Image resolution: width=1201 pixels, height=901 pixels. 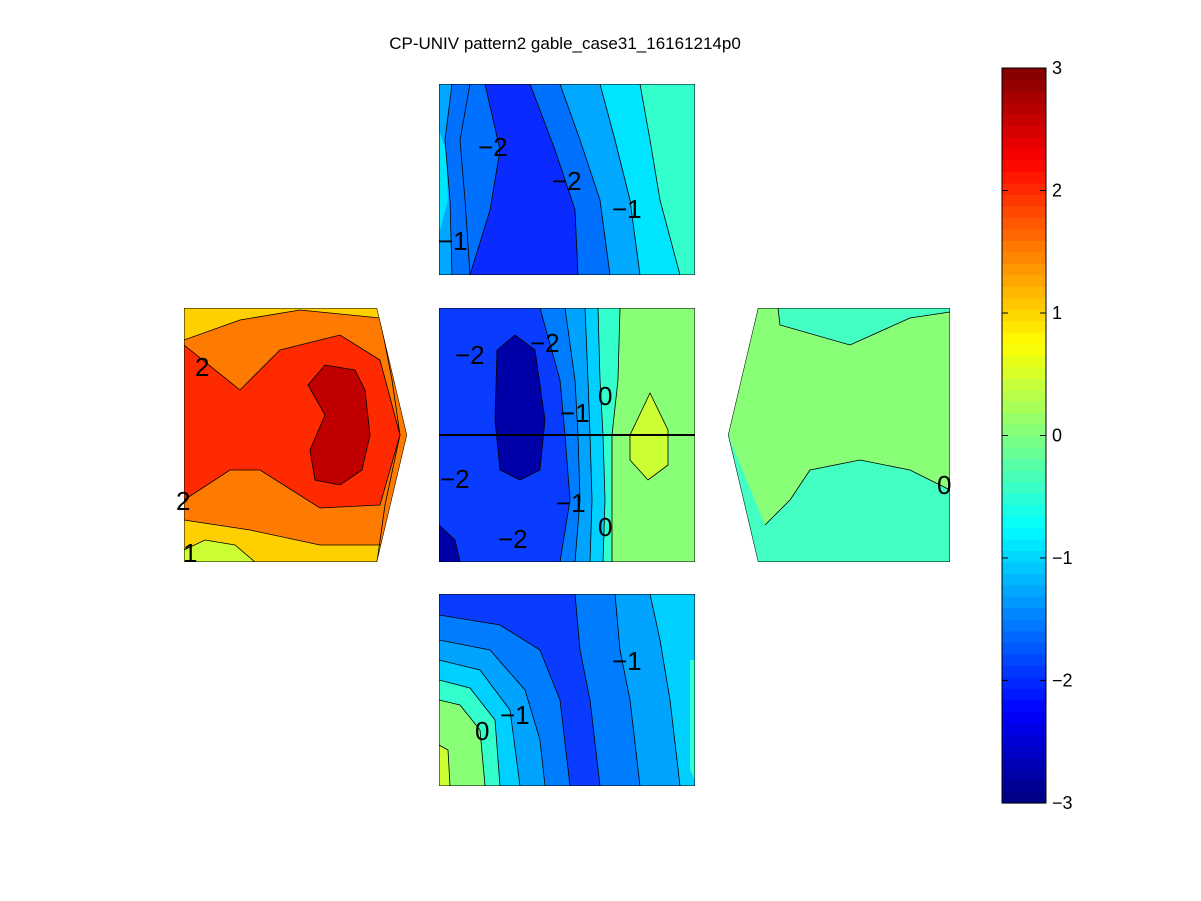 I want to click on band-center-x, so click(x=449, y=543).